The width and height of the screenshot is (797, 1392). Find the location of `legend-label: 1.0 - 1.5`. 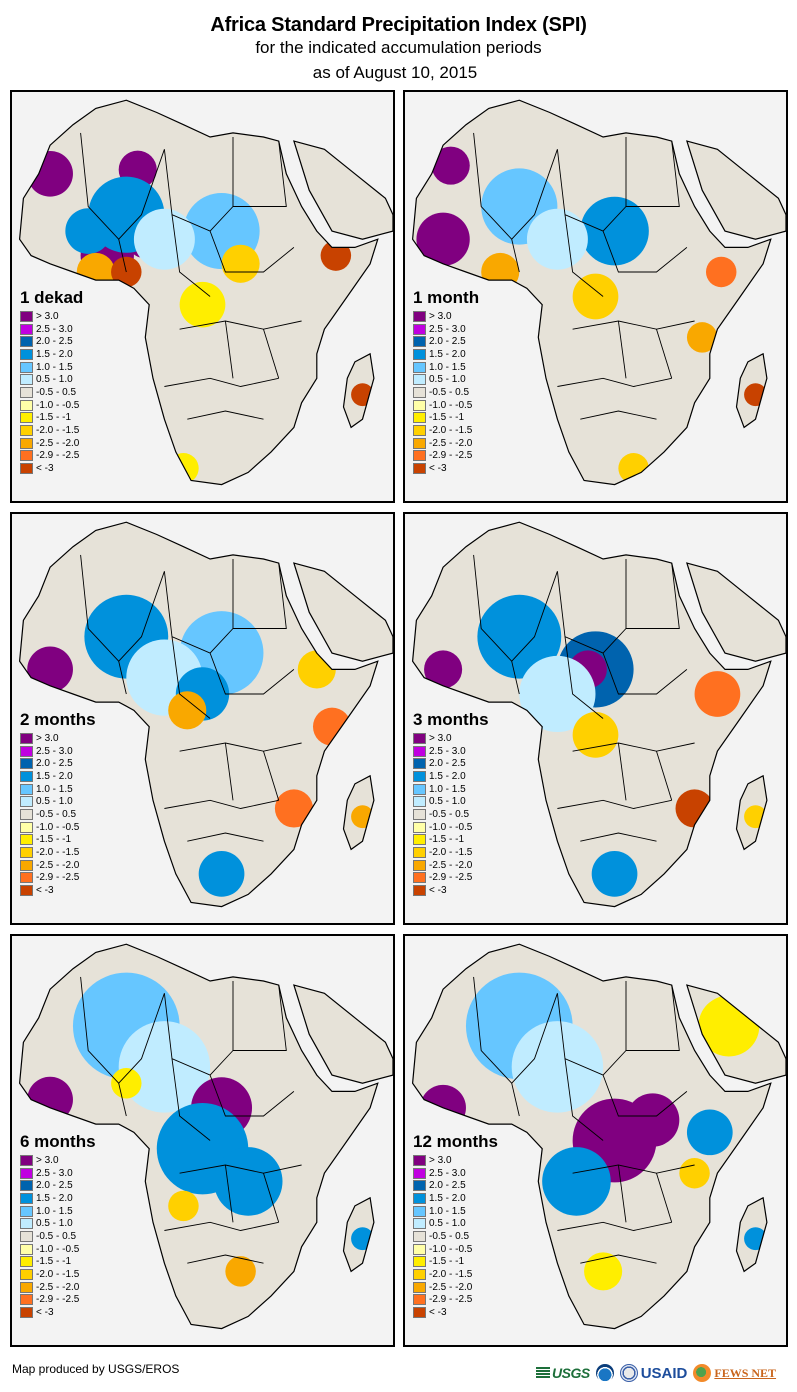

legend-label: 1.0 - 1.5 is located at coordinates (447, 367).